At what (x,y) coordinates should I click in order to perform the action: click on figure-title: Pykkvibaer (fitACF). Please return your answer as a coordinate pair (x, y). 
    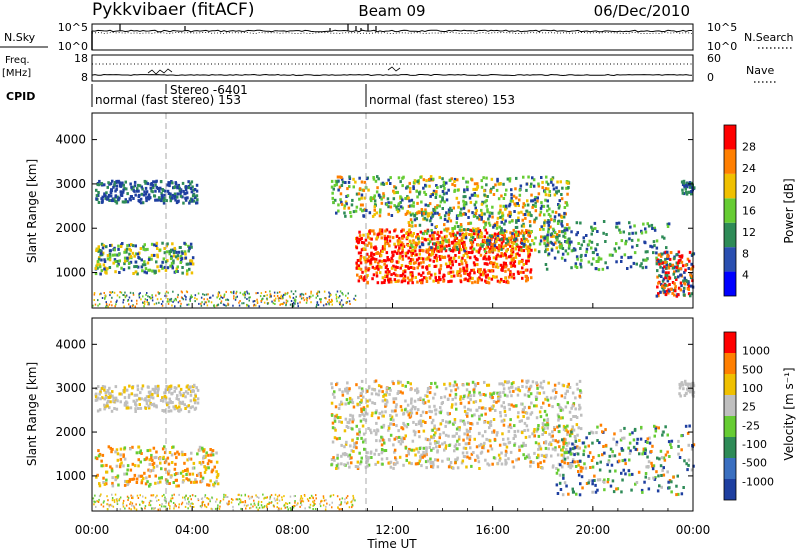
    Looking at the image, I should click on (173, 10).